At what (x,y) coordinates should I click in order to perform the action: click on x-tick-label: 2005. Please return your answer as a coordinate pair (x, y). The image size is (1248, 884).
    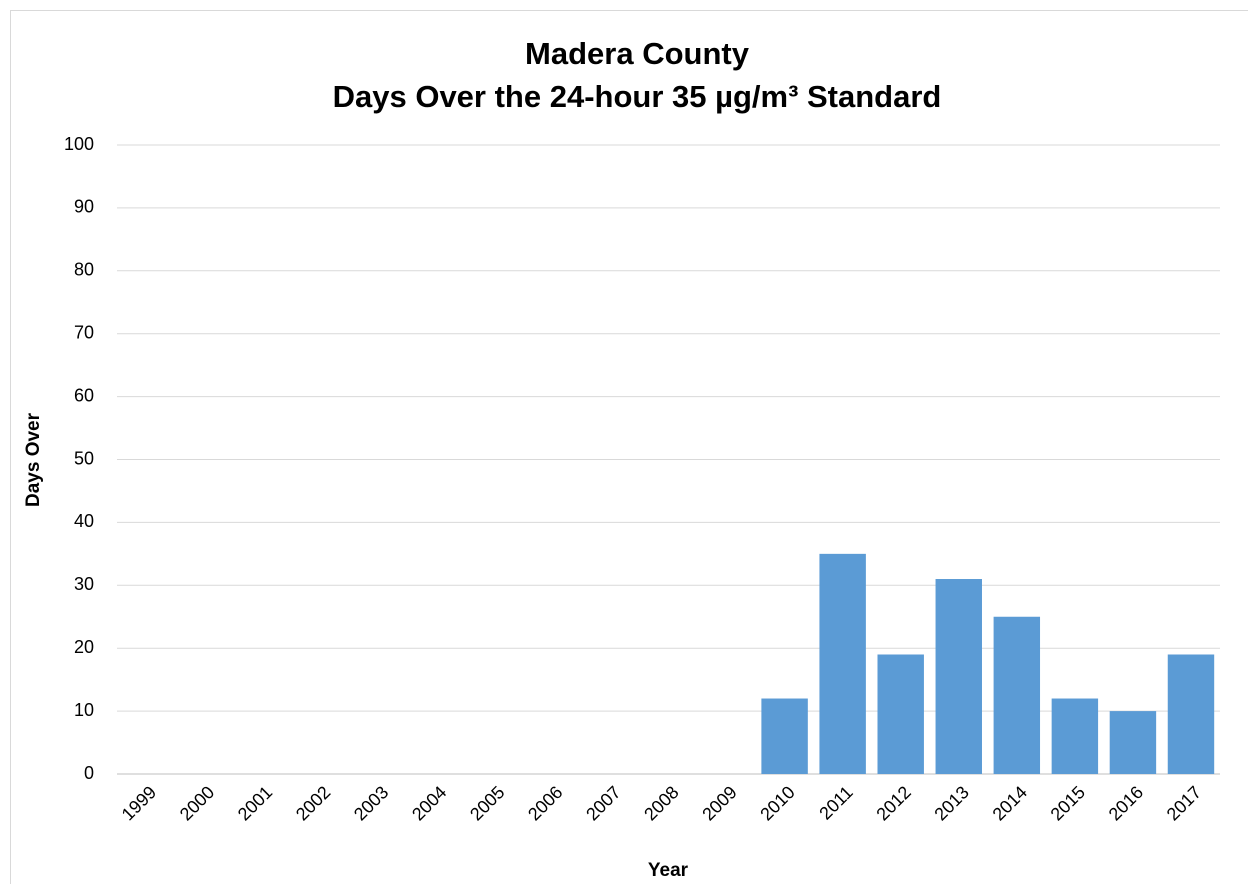
    Looking at the image, I should click on (487, 803).